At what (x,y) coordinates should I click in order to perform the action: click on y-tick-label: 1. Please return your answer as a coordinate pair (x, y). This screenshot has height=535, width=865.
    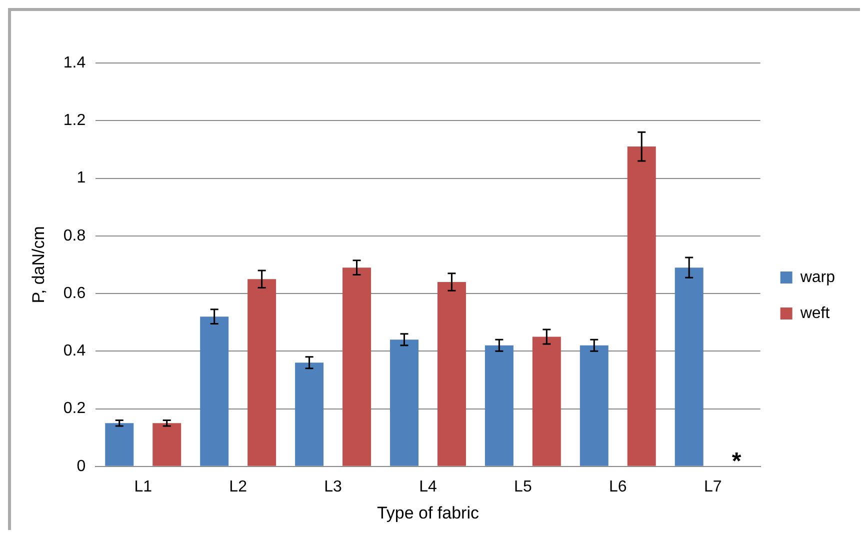
    Looking at the image, I should click on (81, 178).